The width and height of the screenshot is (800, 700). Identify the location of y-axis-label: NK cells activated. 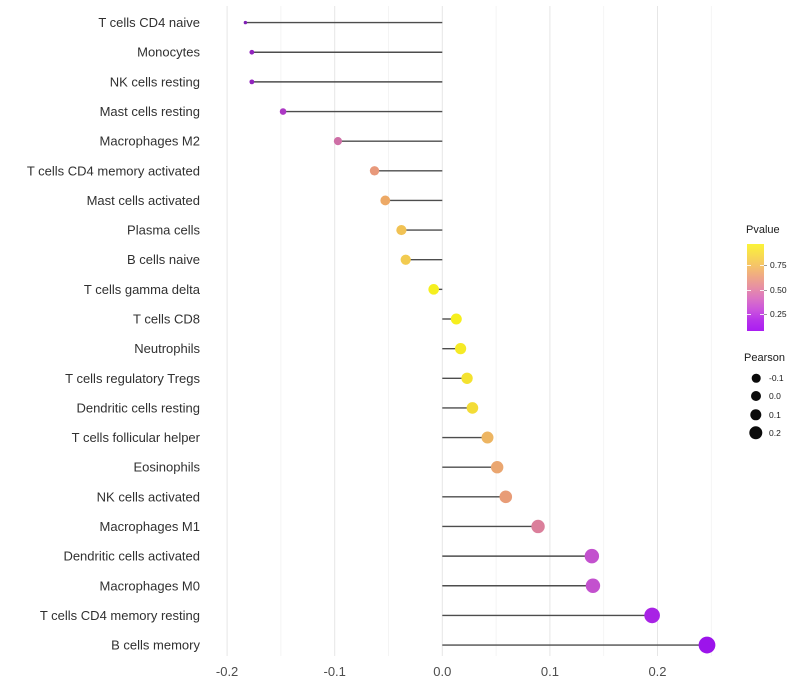
(148, 496).